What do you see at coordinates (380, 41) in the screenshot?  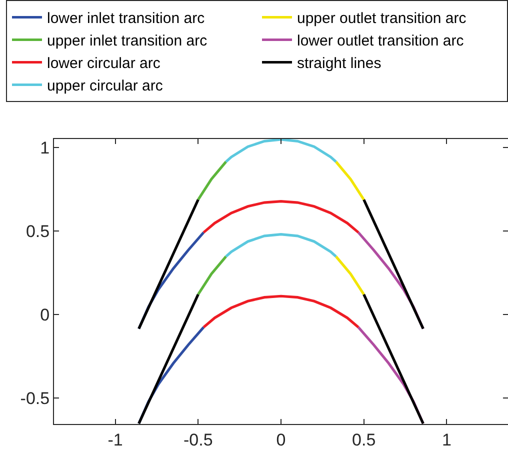 I see `legend-label: lower outlet transition arc` at bounding box center [380, 41].